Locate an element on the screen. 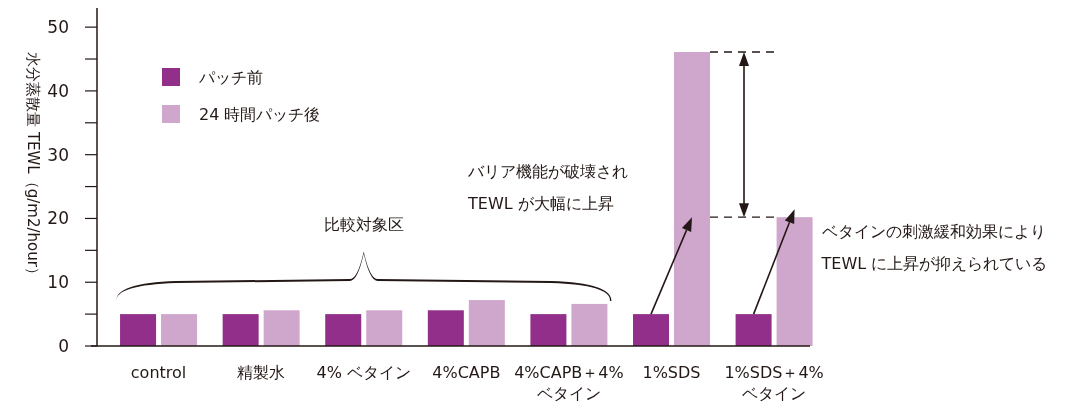  y-tick-label: 20 is located at coordinates (58, 218).